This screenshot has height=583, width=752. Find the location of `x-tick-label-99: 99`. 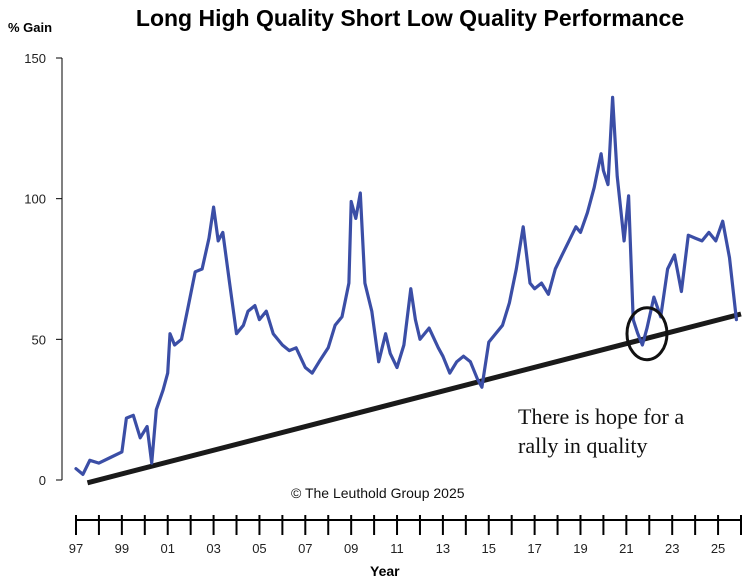

x-tick-label-99: 99 is located at coordinates (122, 548).